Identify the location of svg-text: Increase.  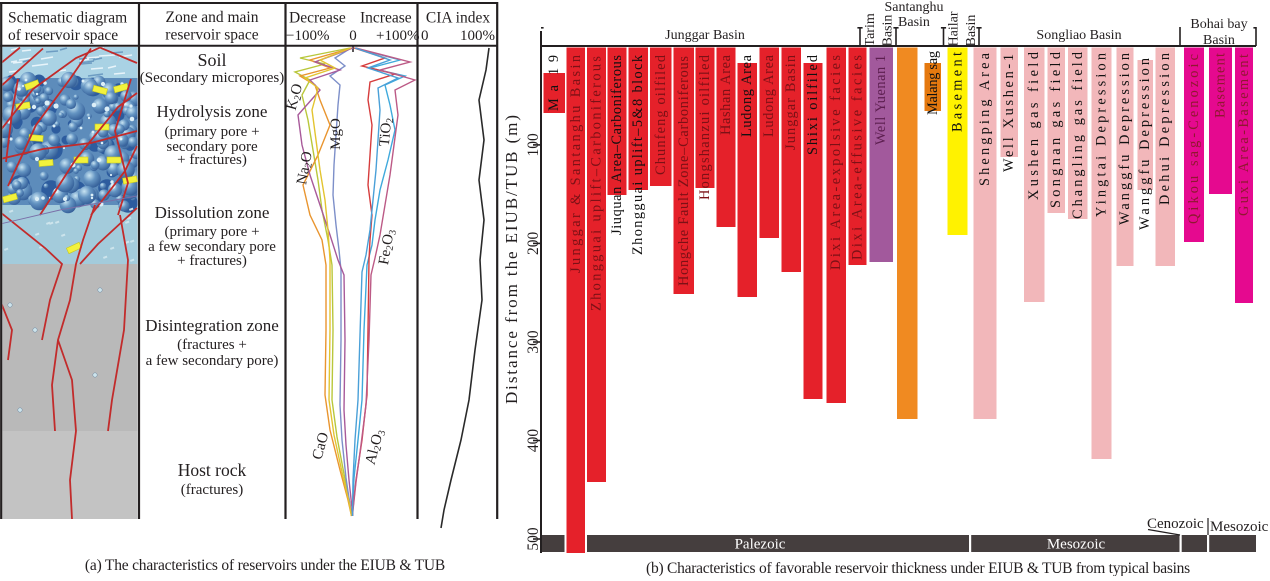
(386, 18).